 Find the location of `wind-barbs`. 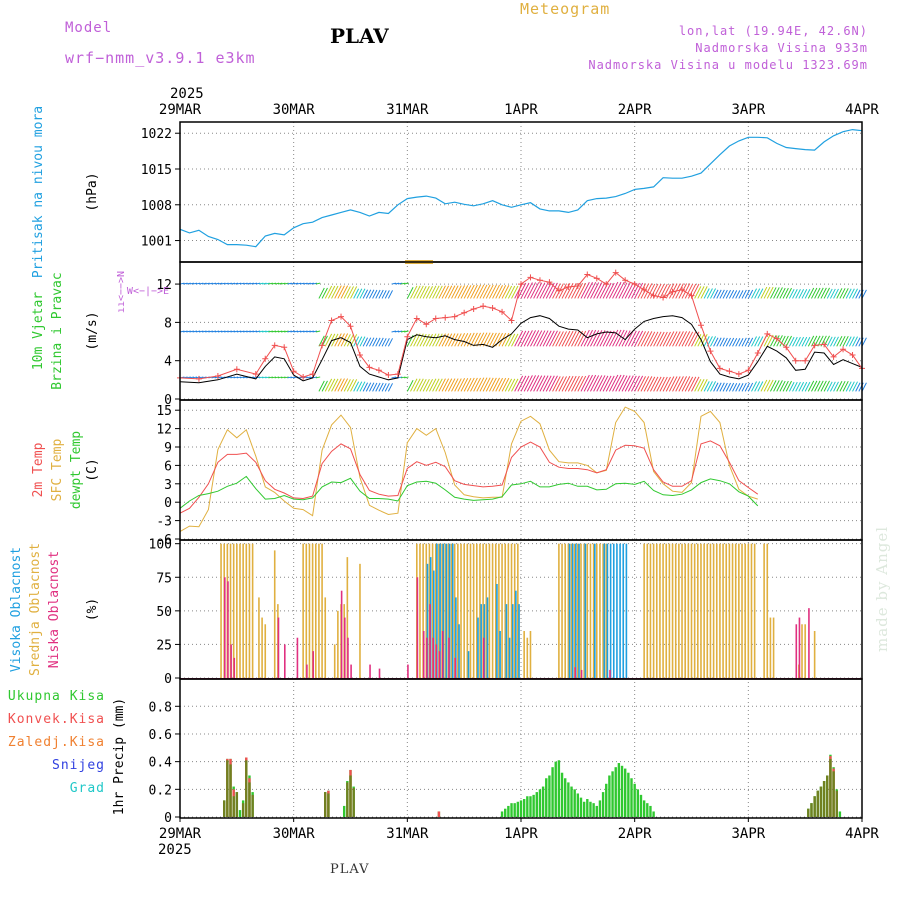

wind-barbs is located at coordinates (523, 326).